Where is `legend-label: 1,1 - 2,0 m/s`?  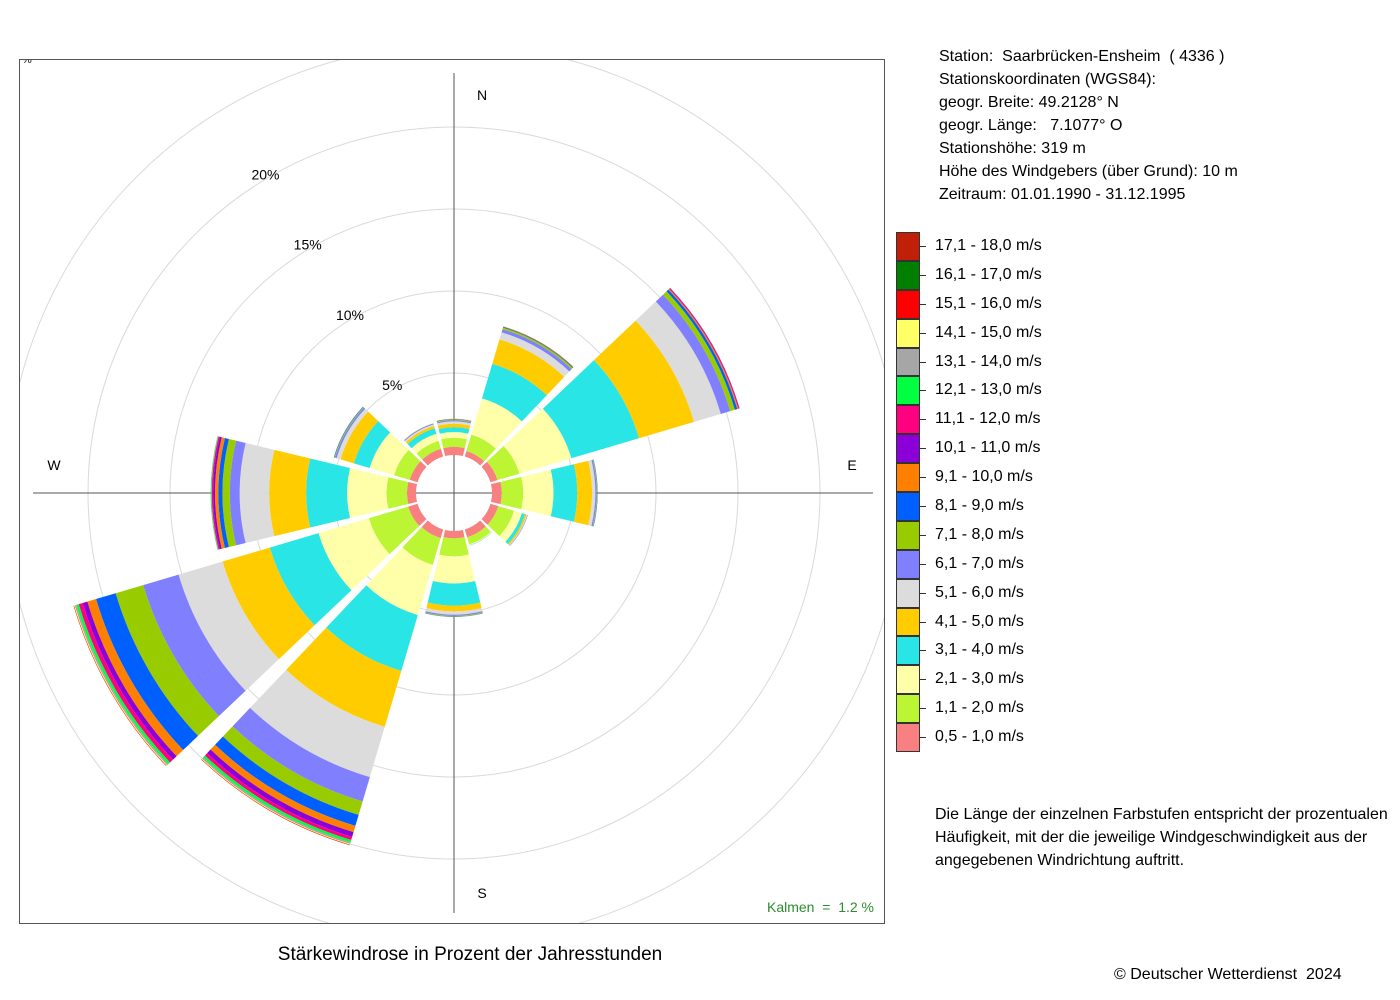 legend-label: 1,1 - 2,0 m/s is located at coordinates (979, 708).